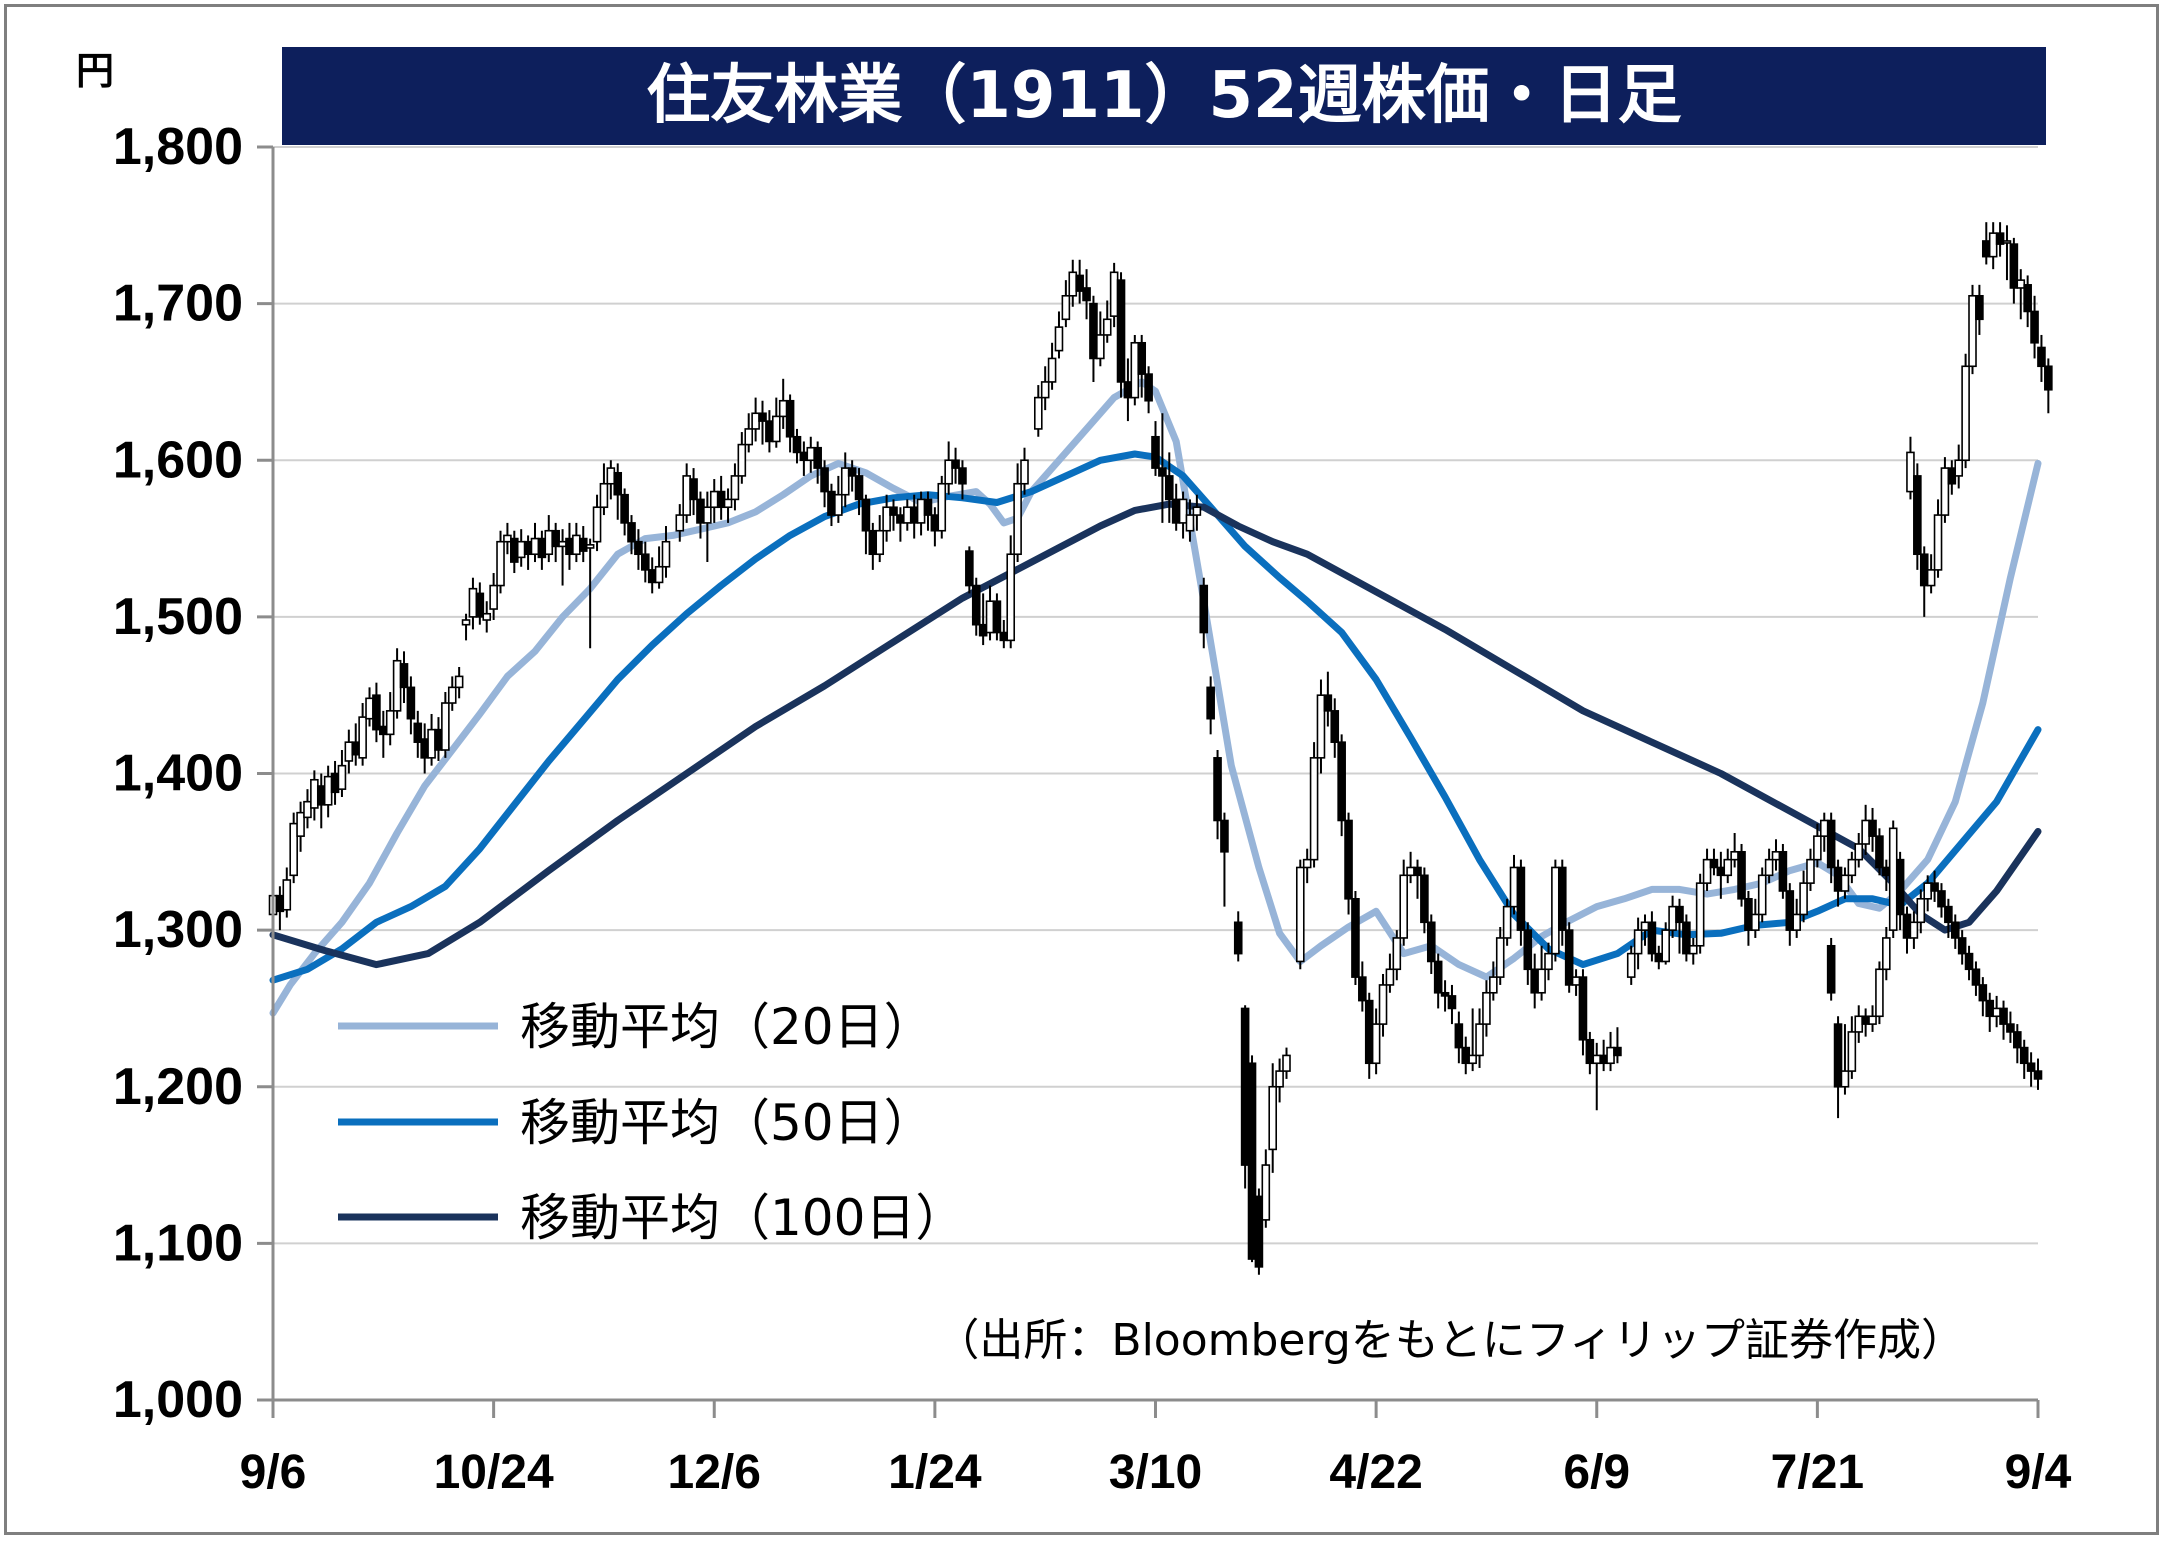  I want to click on legend-label-ma100: 移動平均（100日）, so click(742, 1218).